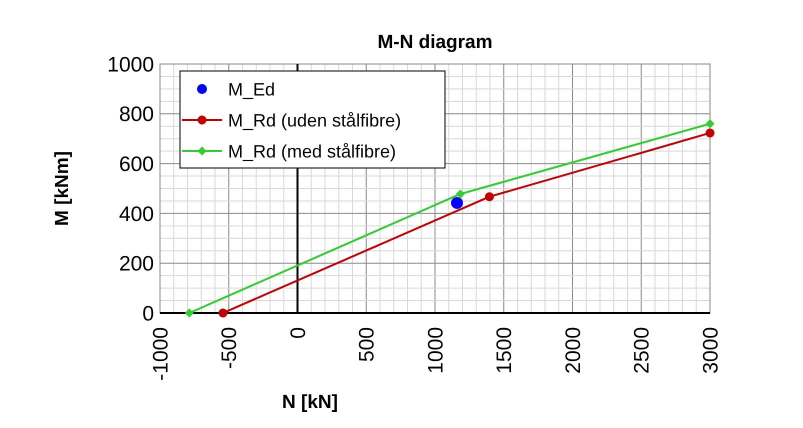  What do you see at coordinates (435, 42) in the screenshot?
I see `chart-title: M-N diagram` at bounding box center [435, 42].